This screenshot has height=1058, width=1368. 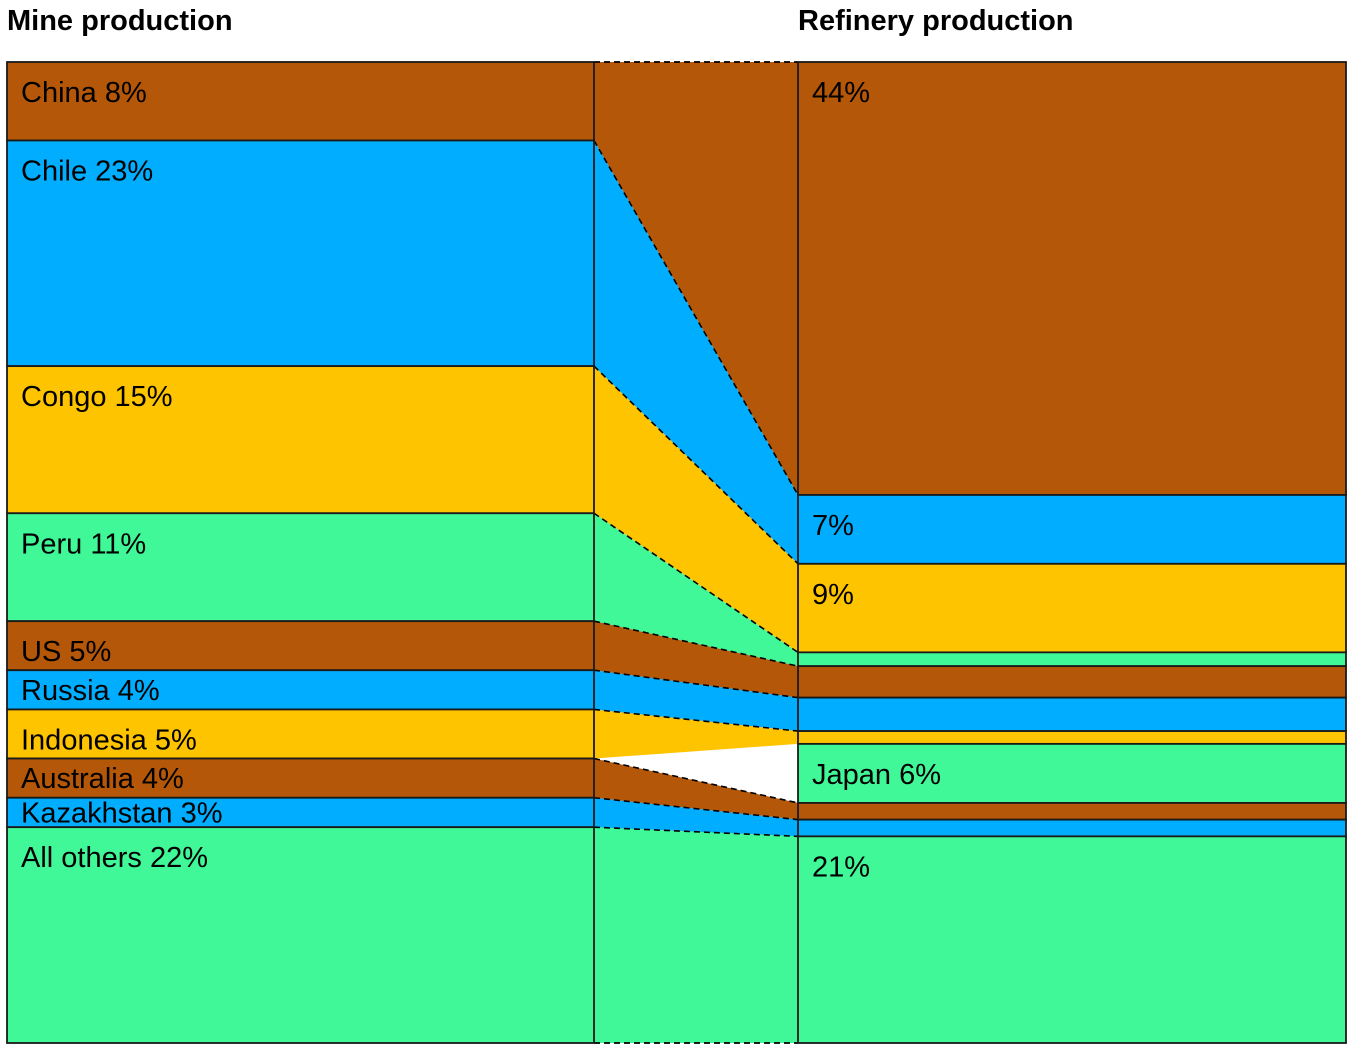 I want to click on segment-label: US 5%, so click(x=66, y=652).